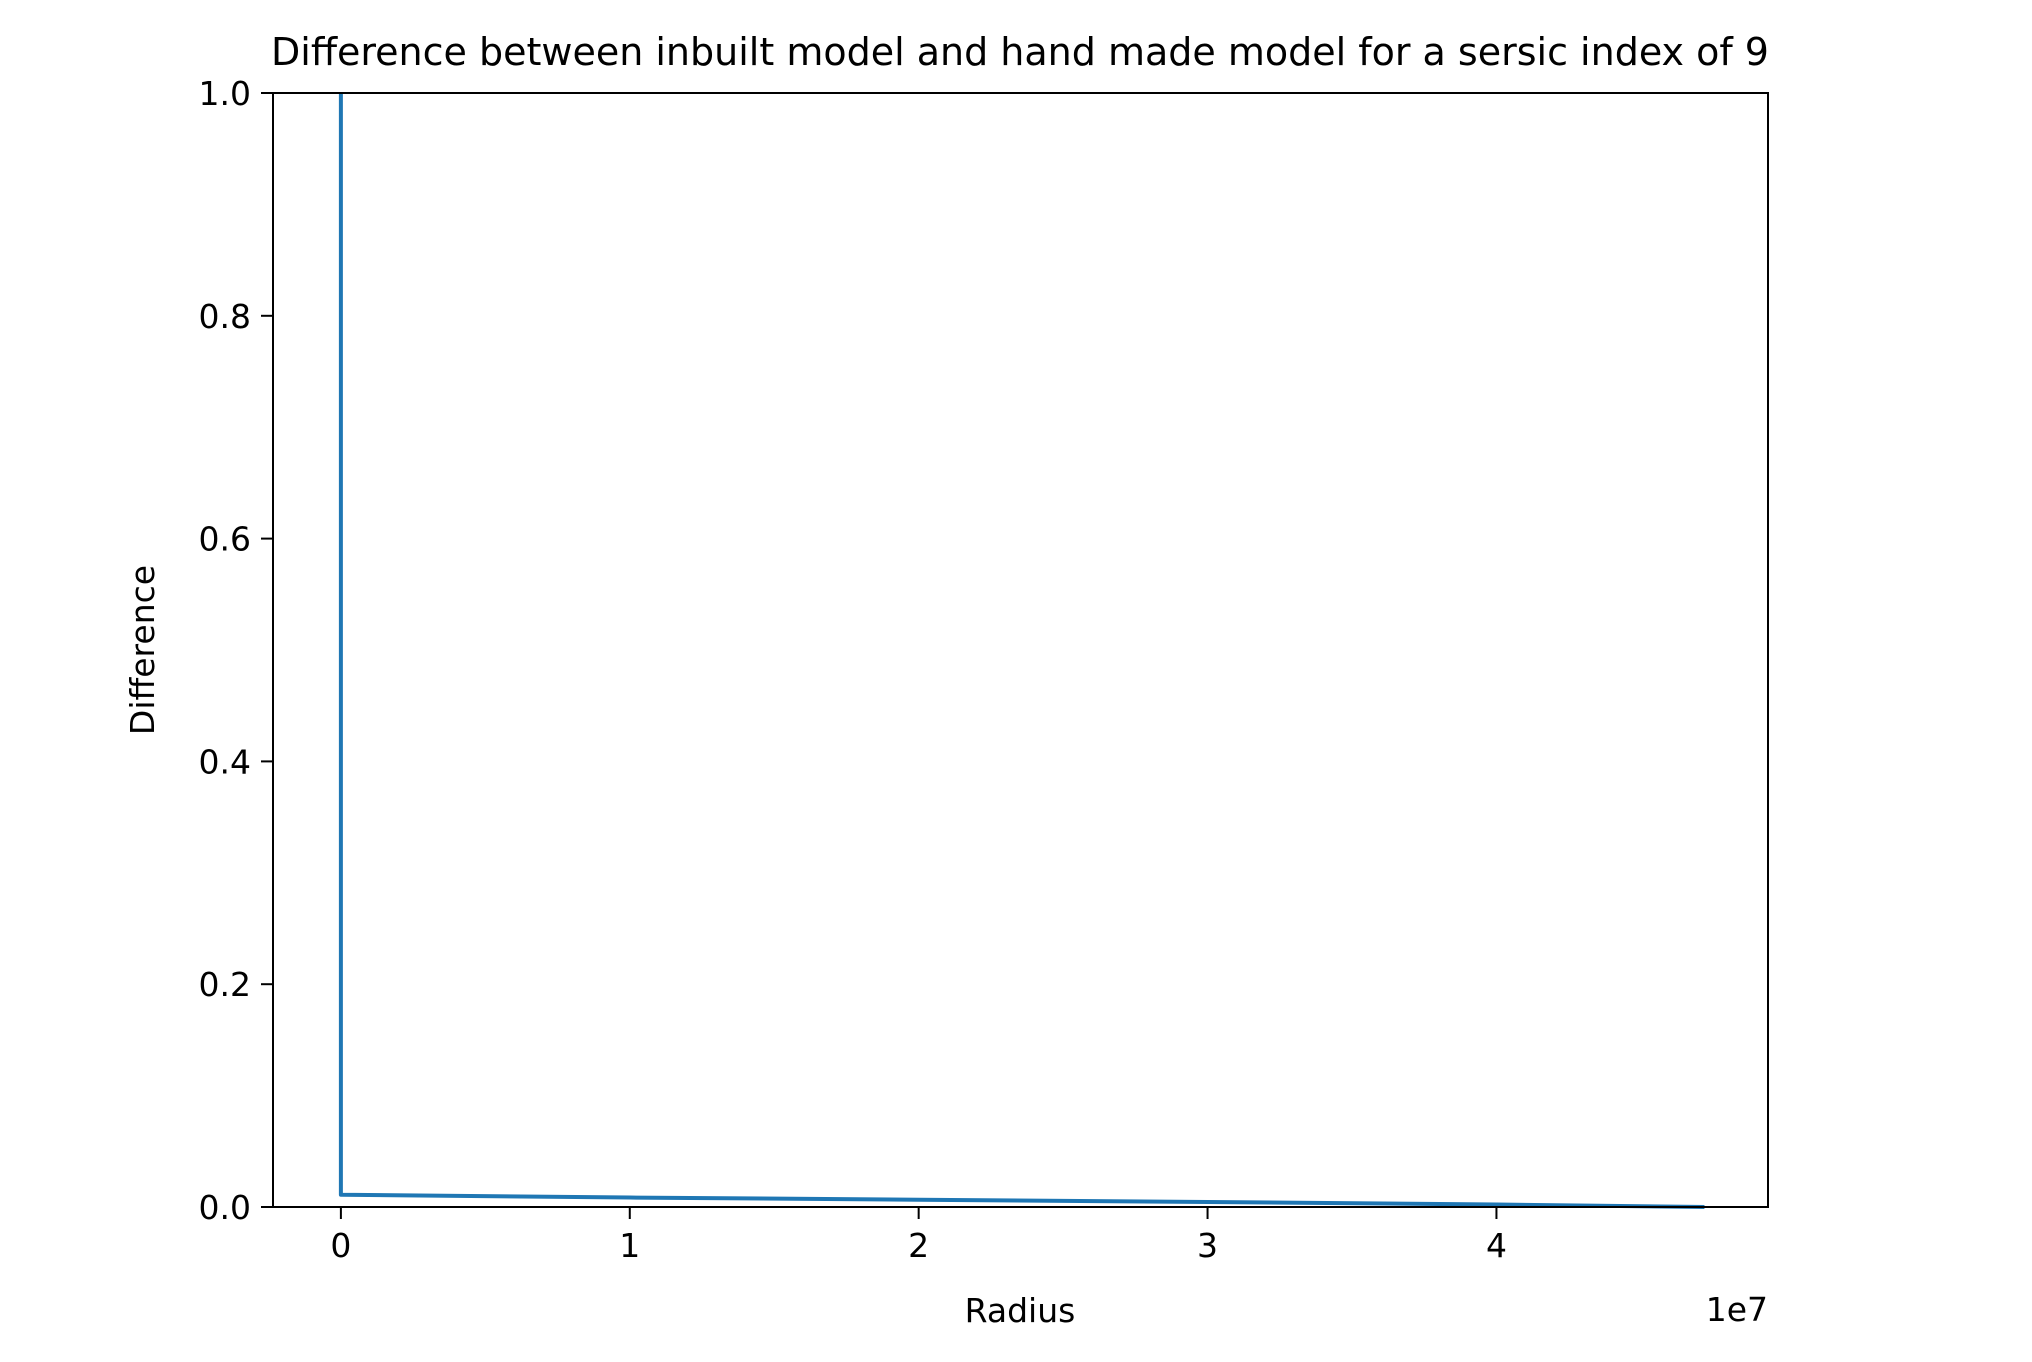 The width and height of the screenshot is (2032, 1362). I want to click on x-tick-label: 2, so click(918, 1245).